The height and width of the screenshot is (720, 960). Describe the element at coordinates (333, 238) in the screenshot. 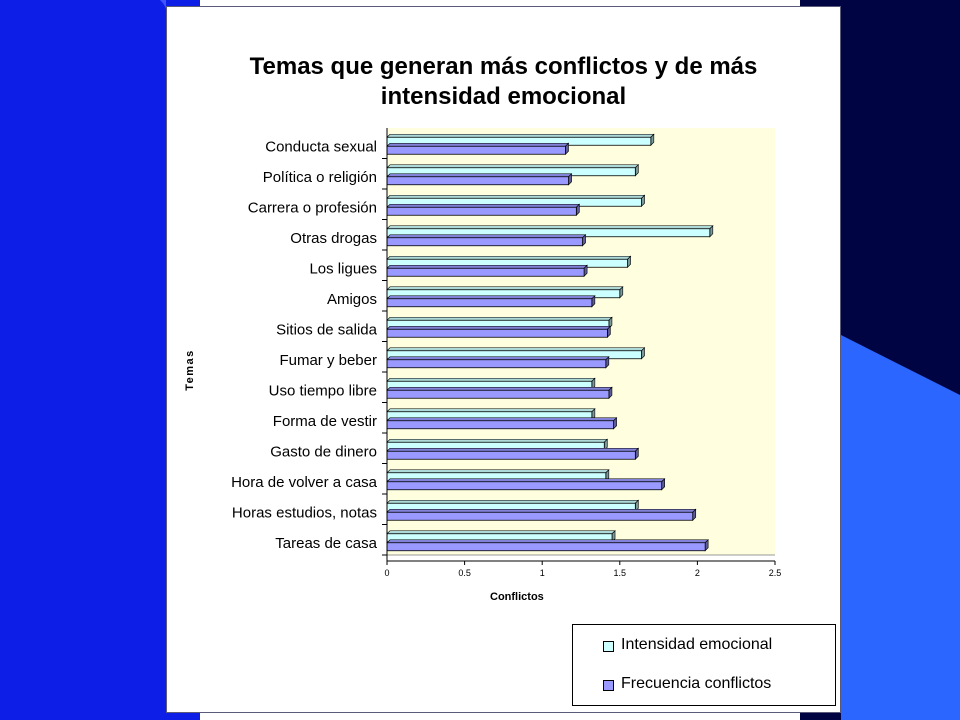

I see `category-label: Otras drogas` at that location.